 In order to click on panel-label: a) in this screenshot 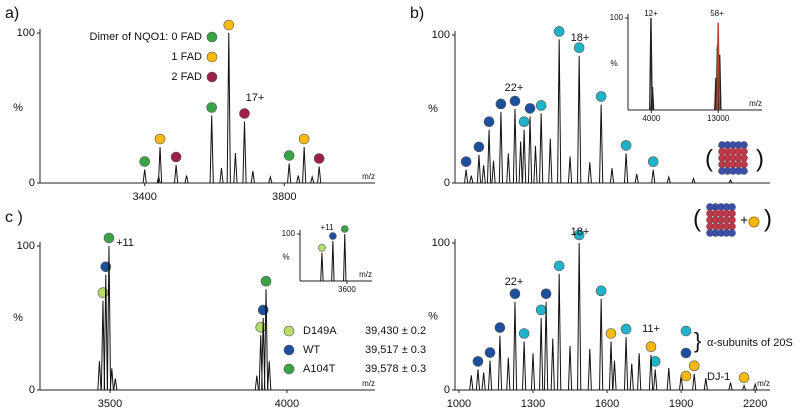, I will do `click(12, 13)`.